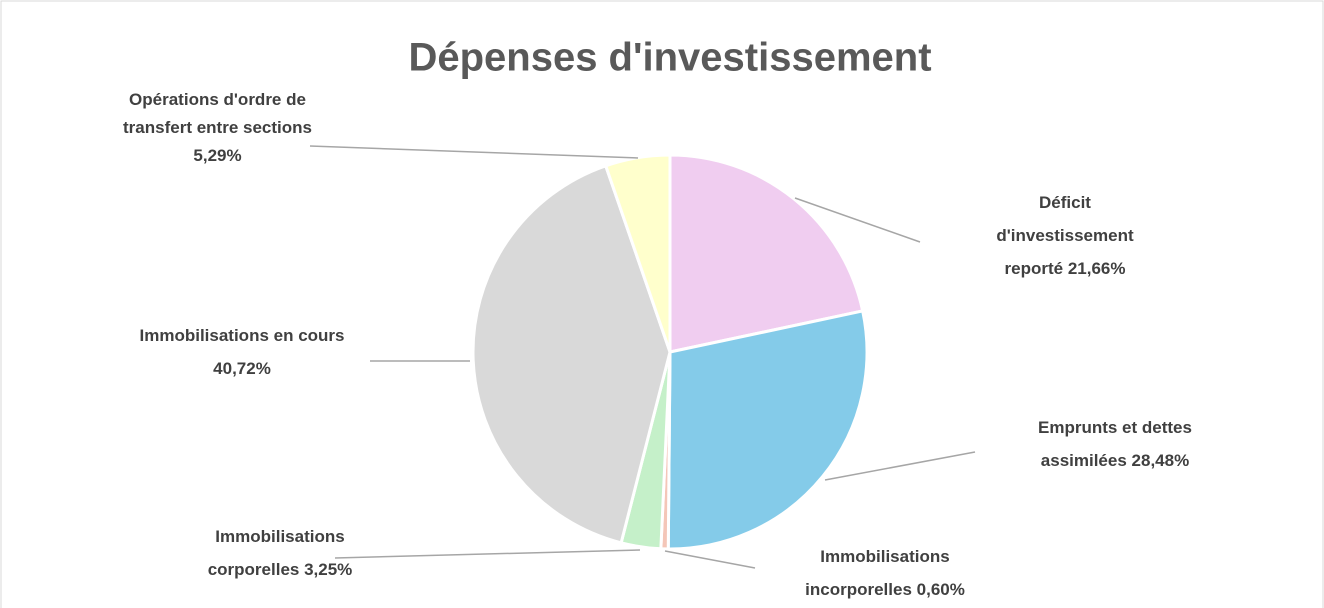 This screenshot has height=608, width=1324. I want to click on data-label: Immobilisations corporelles 3,25%, so click(280, 553).